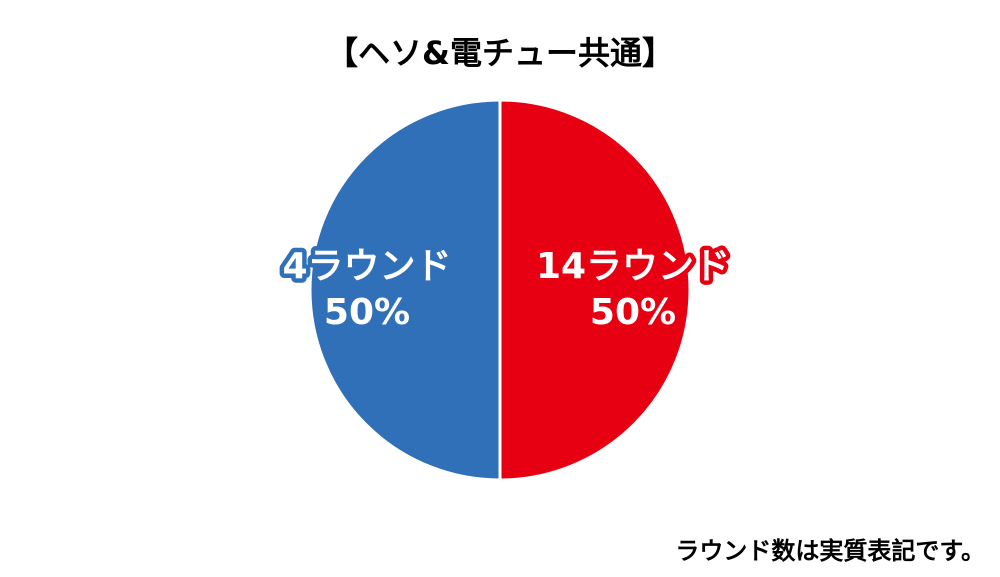  What do you see at coordinates (500, 53) in the screenshot?
I see `chart-title: 【ヘソ&電チュー共通】` at bounding box center [500, 53].